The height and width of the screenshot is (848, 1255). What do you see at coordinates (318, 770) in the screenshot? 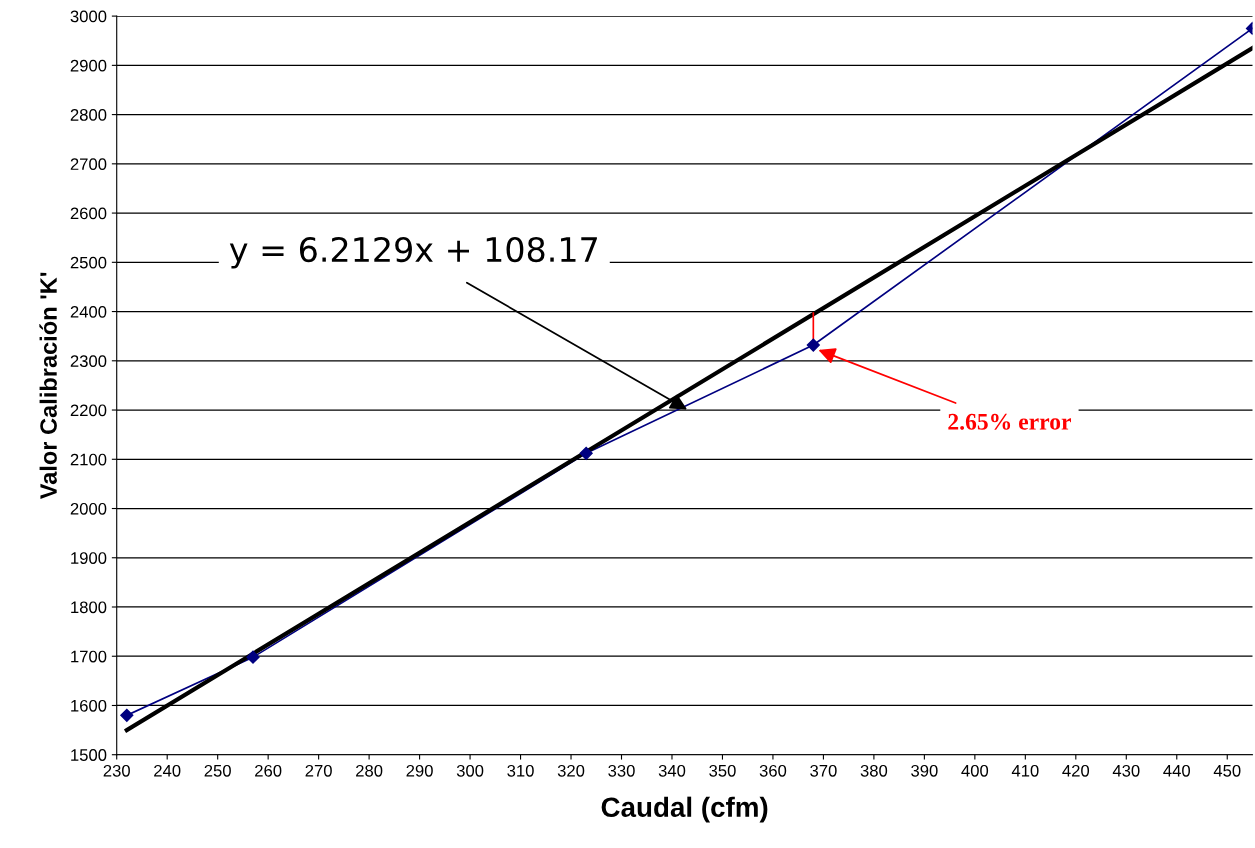
I see `x-tick-label: 270` at bounding box center [318, 770].